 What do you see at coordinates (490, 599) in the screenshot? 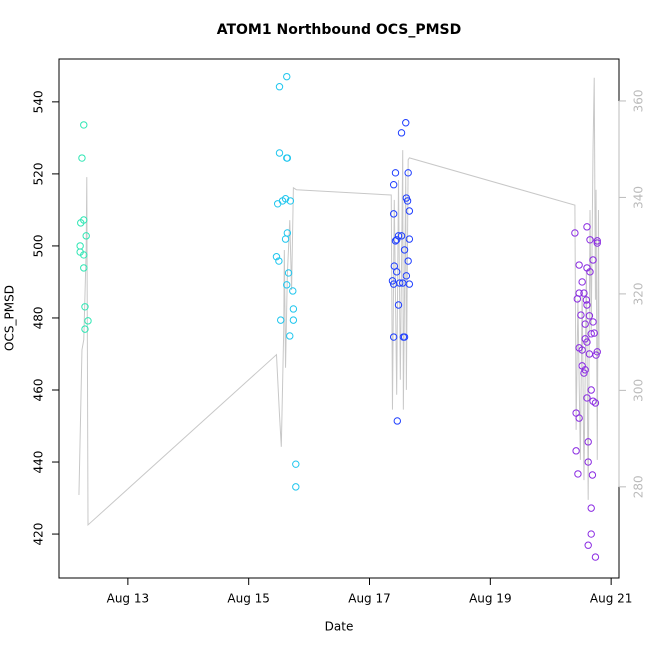
I see `x-tick-label: Aug 19` at bounding box center [490, 599].